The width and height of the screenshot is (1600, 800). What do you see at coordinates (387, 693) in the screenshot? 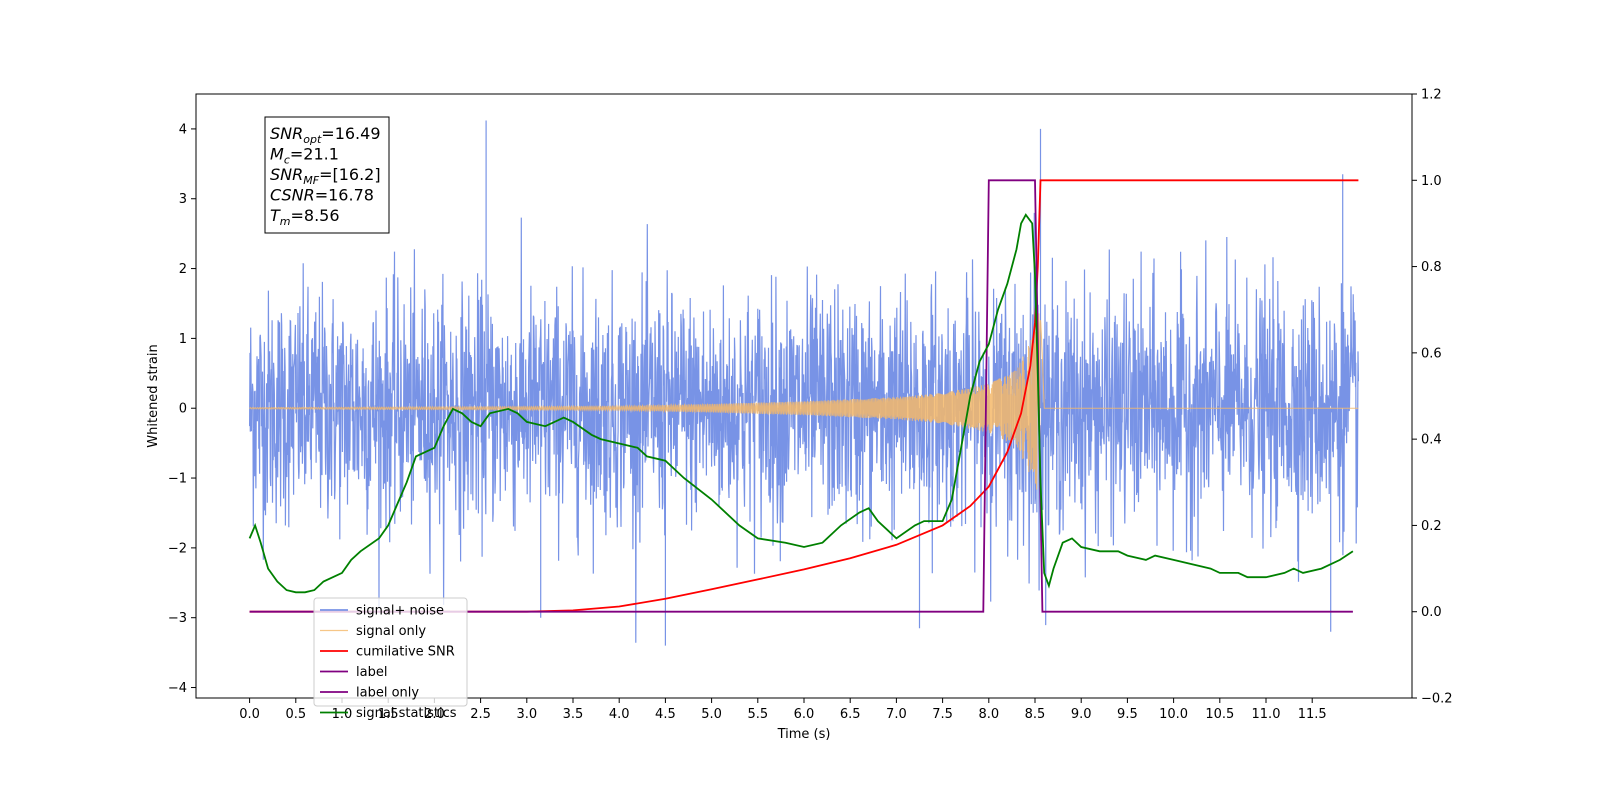
I see `legend-label: label only` at bounding box center [387, 693].